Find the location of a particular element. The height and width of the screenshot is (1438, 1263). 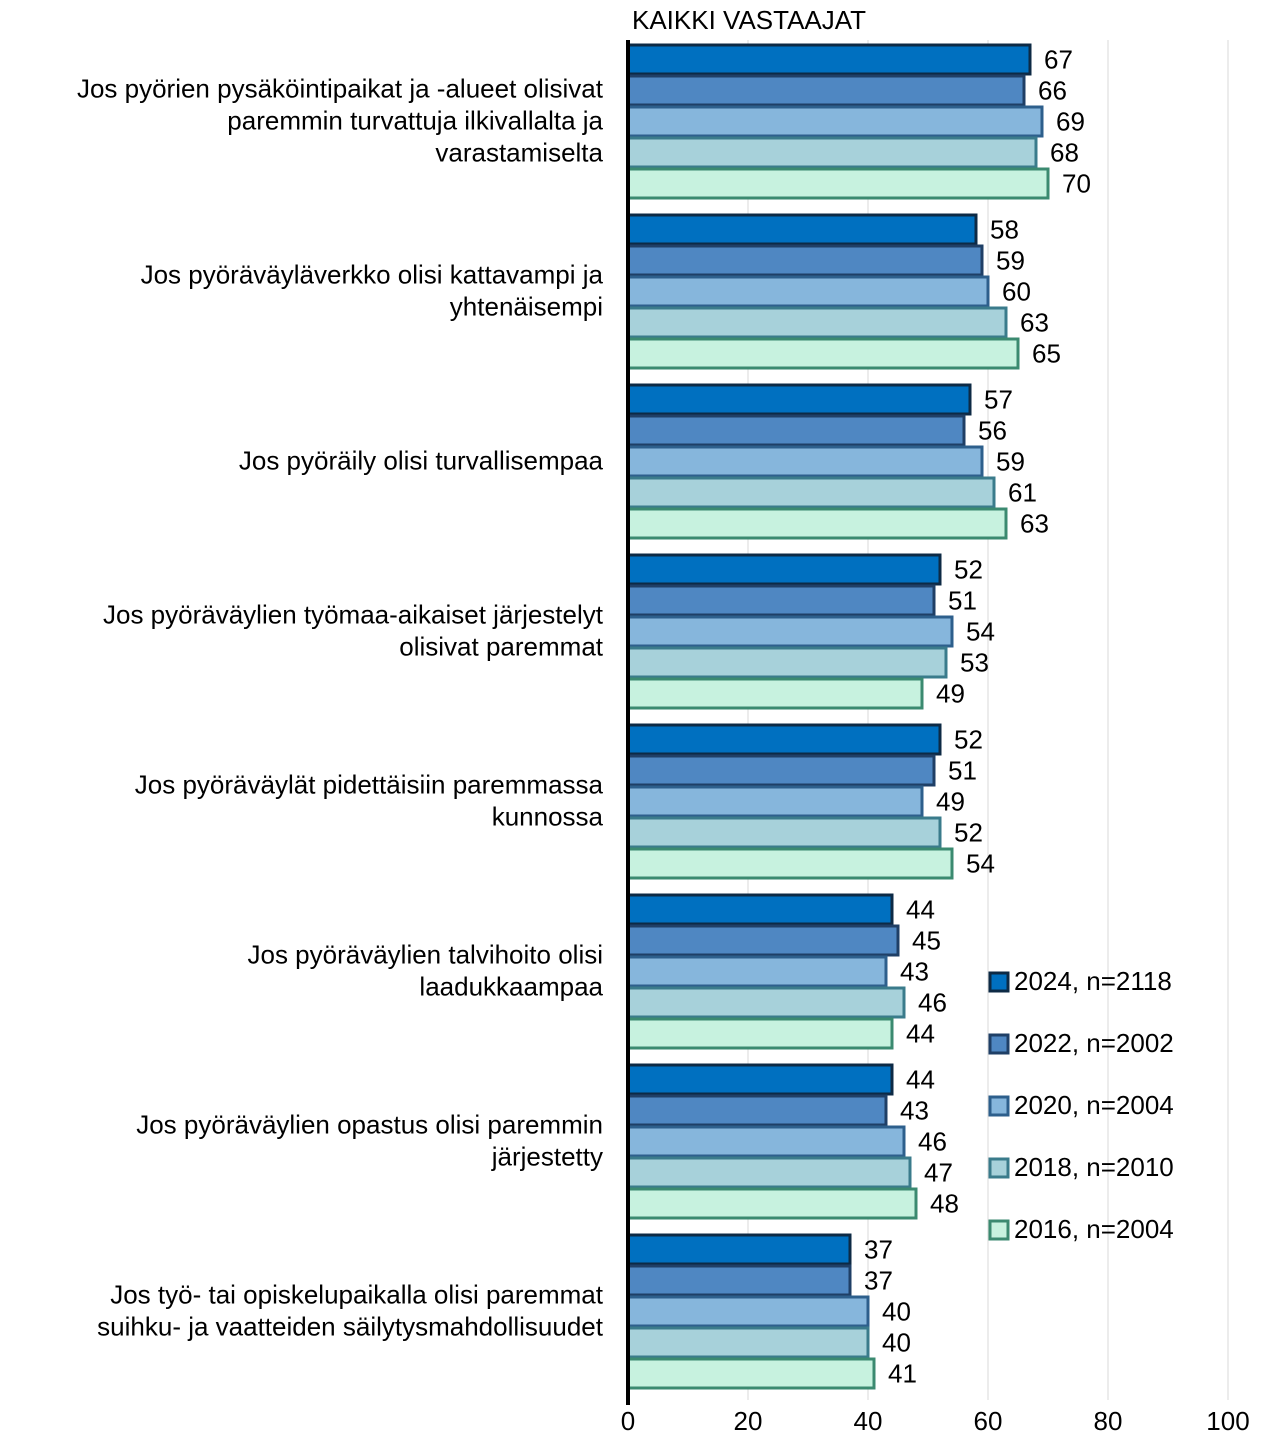

data-label: 48 is located at coordinates (944, 1203).